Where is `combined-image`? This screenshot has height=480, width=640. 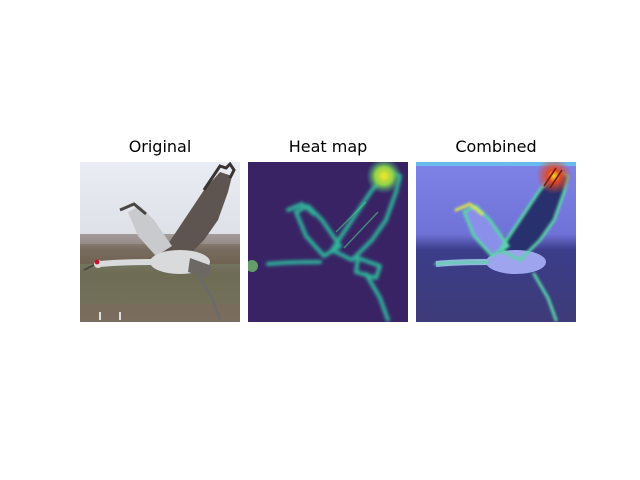
combined-image is located at coordinates (496, 242).